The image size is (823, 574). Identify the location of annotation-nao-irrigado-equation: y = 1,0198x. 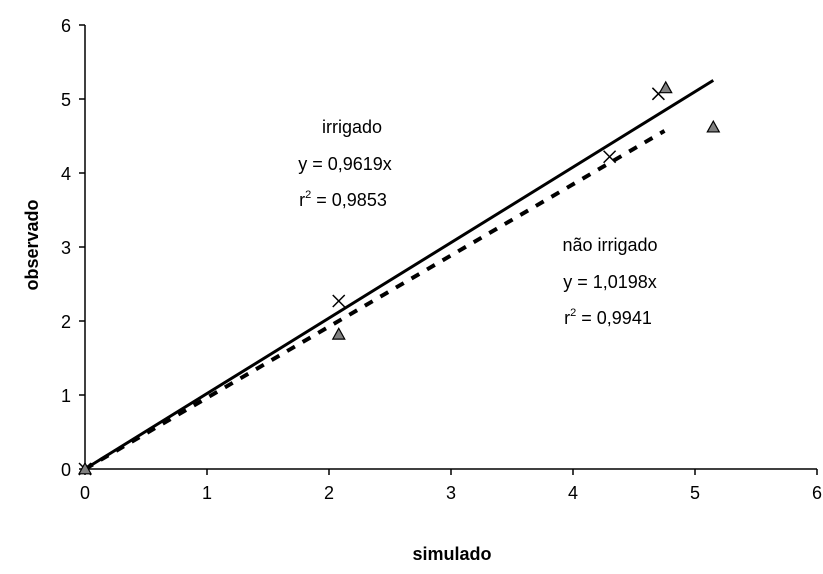
(610, 282).